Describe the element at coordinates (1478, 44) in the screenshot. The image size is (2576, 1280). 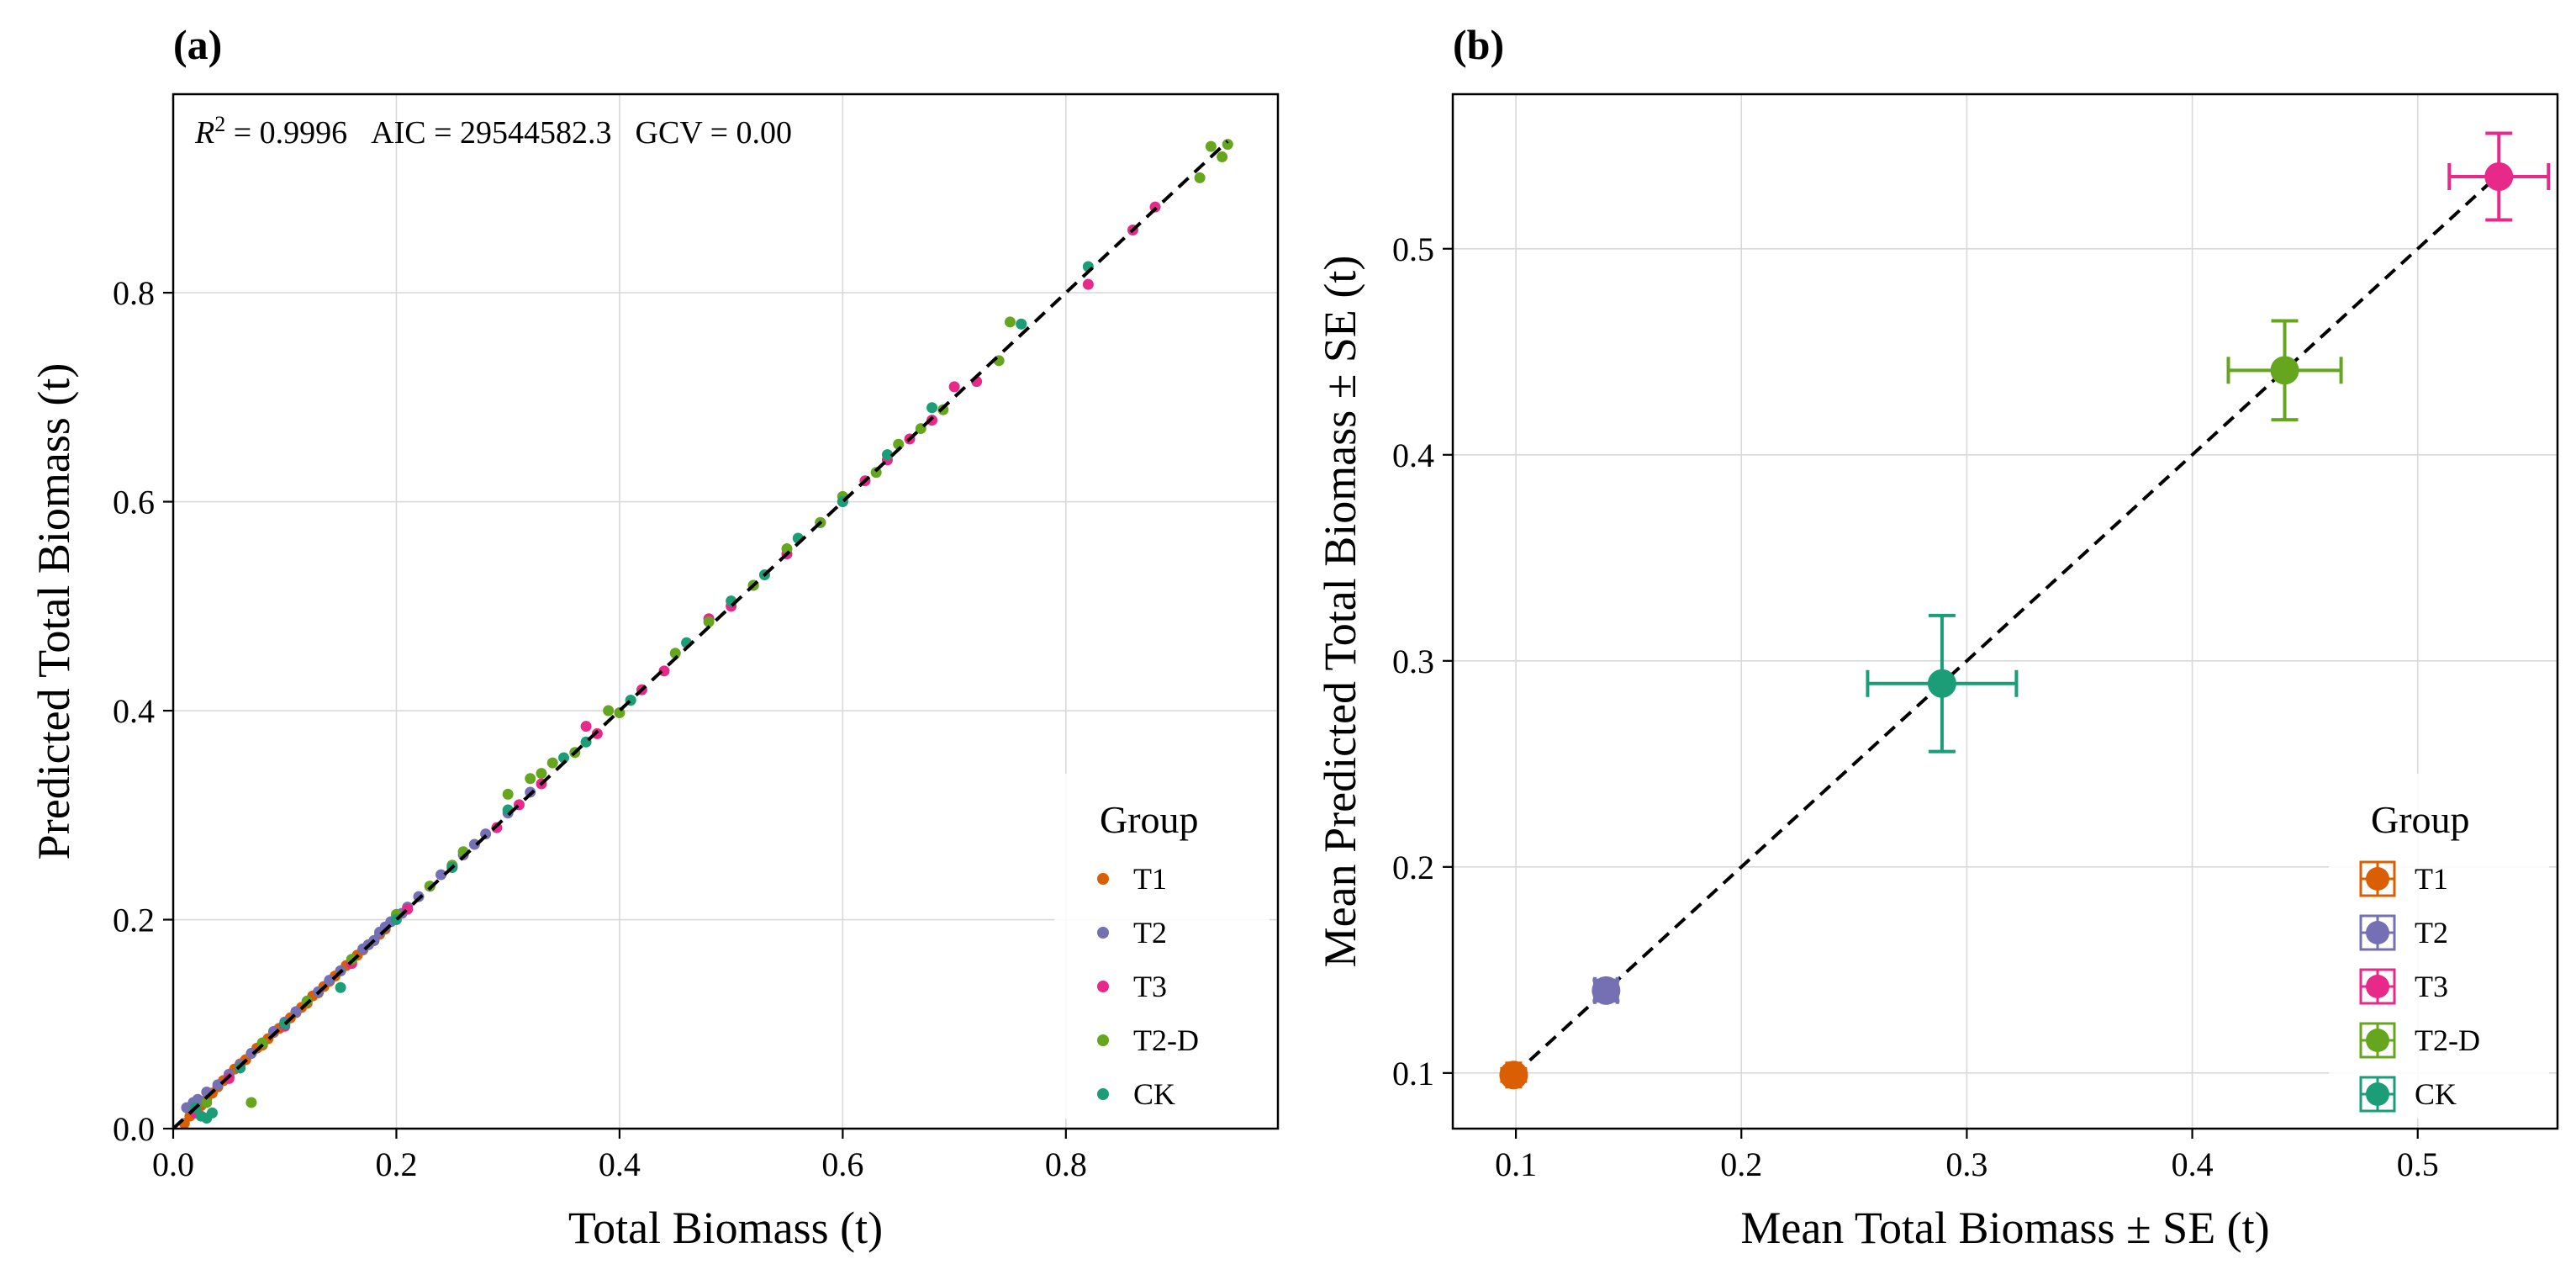
I see `panel-b-label: (b)` at that location.